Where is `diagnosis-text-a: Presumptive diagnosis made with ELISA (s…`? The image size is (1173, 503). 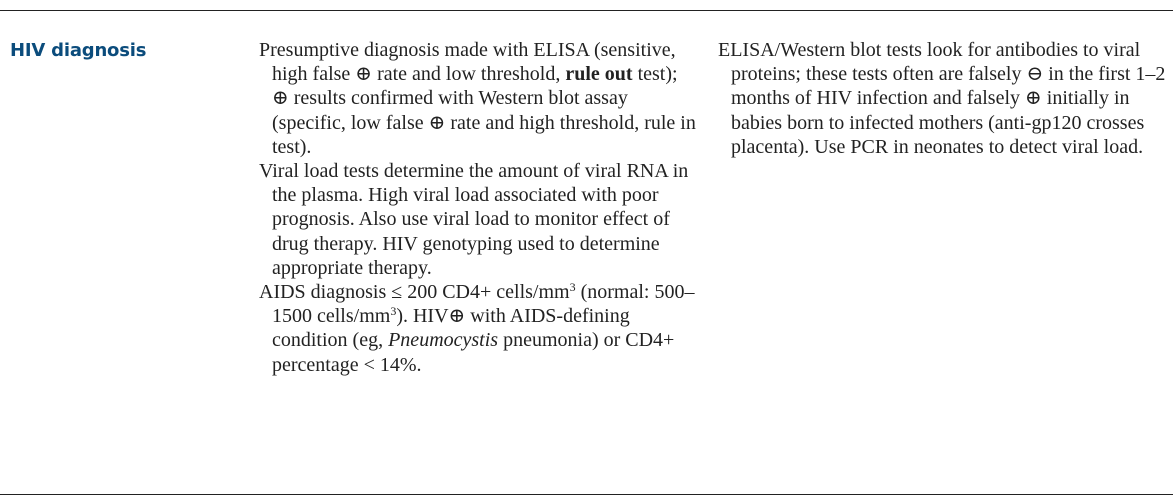
diagnosis-text-a: Presumptive diagnosis made with ELISA (s… is located at coordinates (467, 62).